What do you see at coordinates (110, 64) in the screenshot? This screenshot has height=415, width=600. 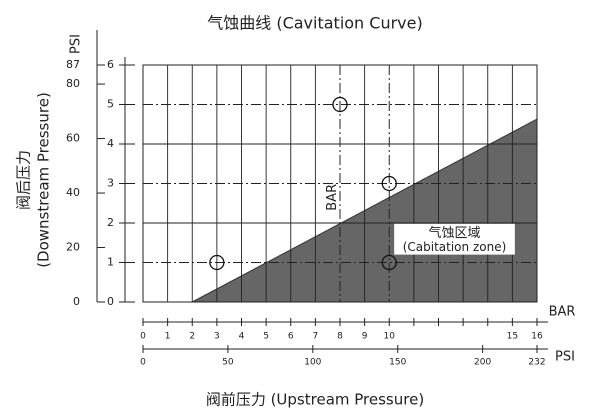 I see `y-tick-label: 6` at bounding box center [110, 64].